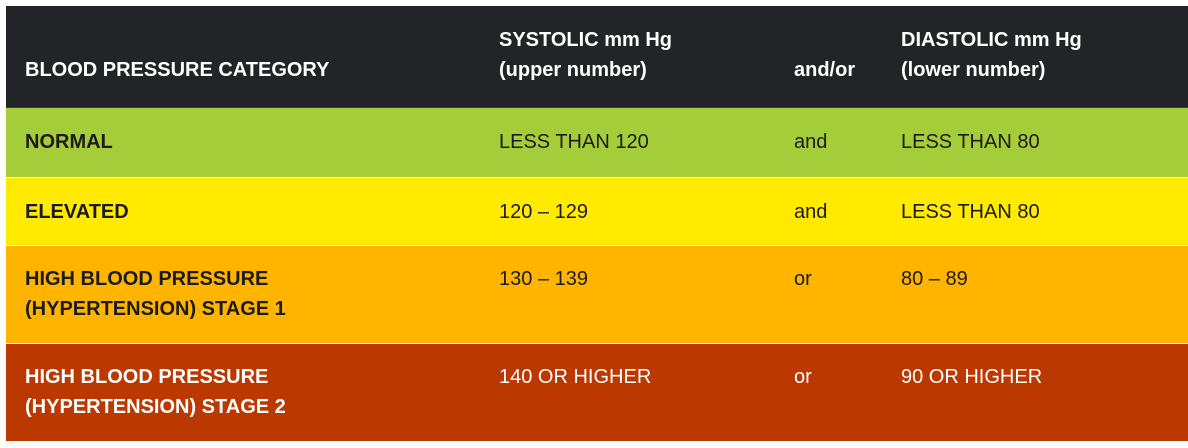  Describe the element at coordinates (991, 40) in the screenshot. I see `header-diastolic-title: DIASTOLIC mm Hg` at that location.